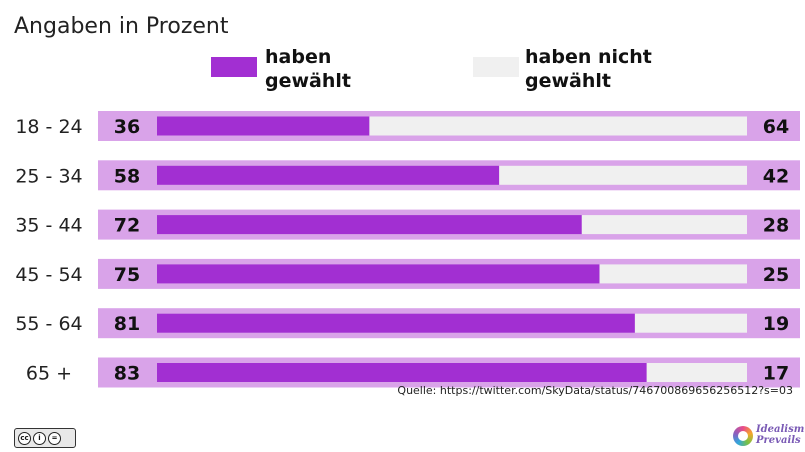 The image size is (805, 452). I want to click on cc-mark: cc, so click(24, 438).